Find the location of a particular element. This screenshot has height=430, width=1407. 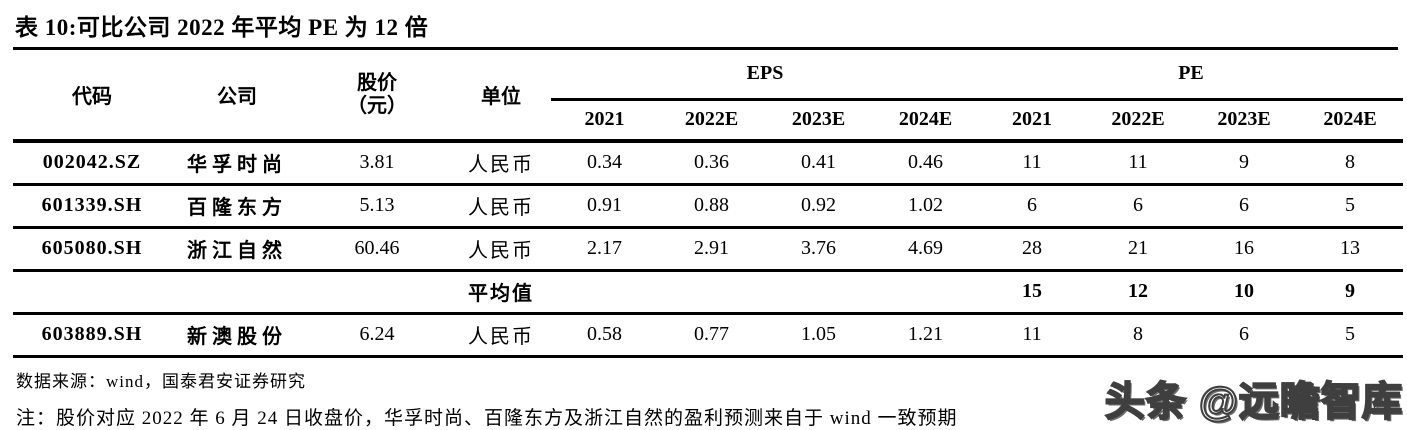

header-unit: 单位 is located at coordinates (501, 96).